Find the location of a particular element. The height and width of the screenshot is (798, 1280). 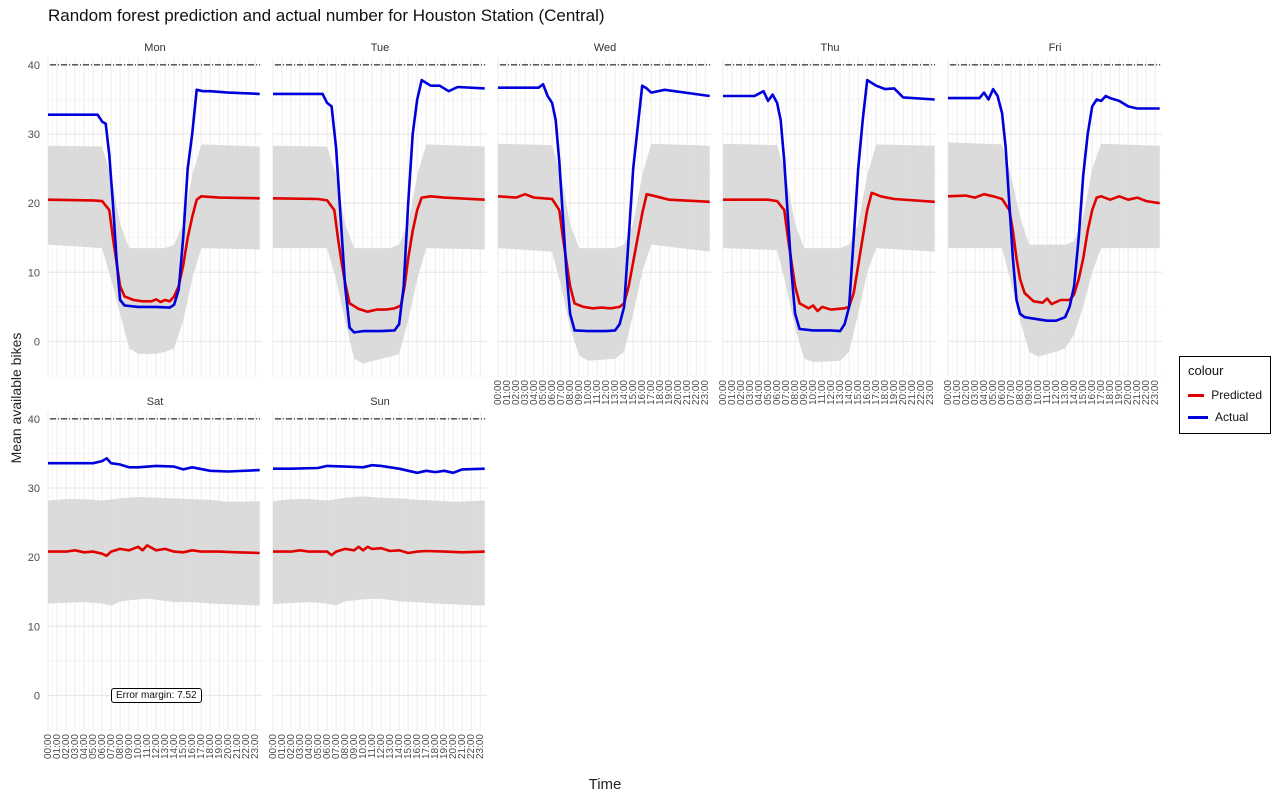

prediction-band-thu is located at coordinates (829, 253).